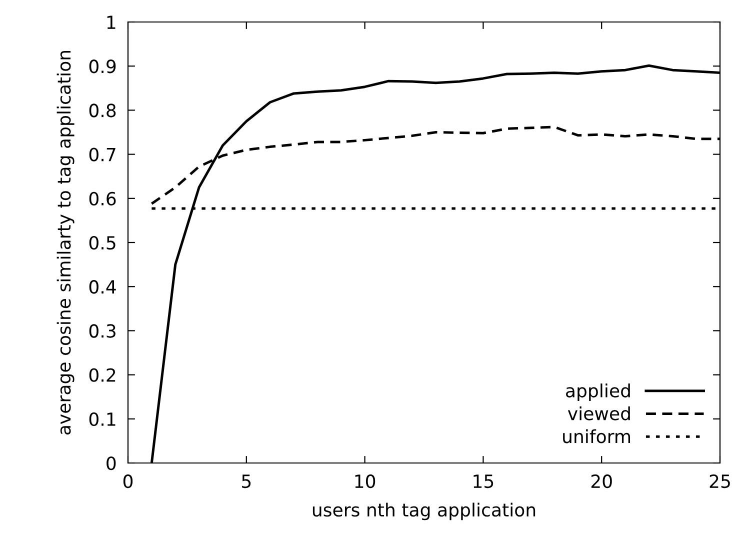 Image resolution: width=742 pixels, height=542 pixels. What do you see at coordinates (102, 111) in the screenshot?
I see `y-tick-label: 0.8` at bounding box center [102, 111].